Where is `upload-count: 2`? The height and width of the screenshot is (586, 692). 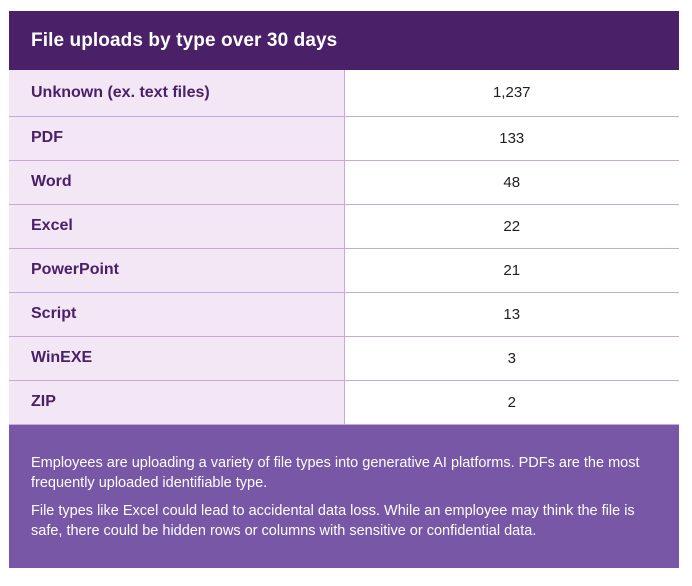 upload-count: 2 is located at coordinates (511, 402).